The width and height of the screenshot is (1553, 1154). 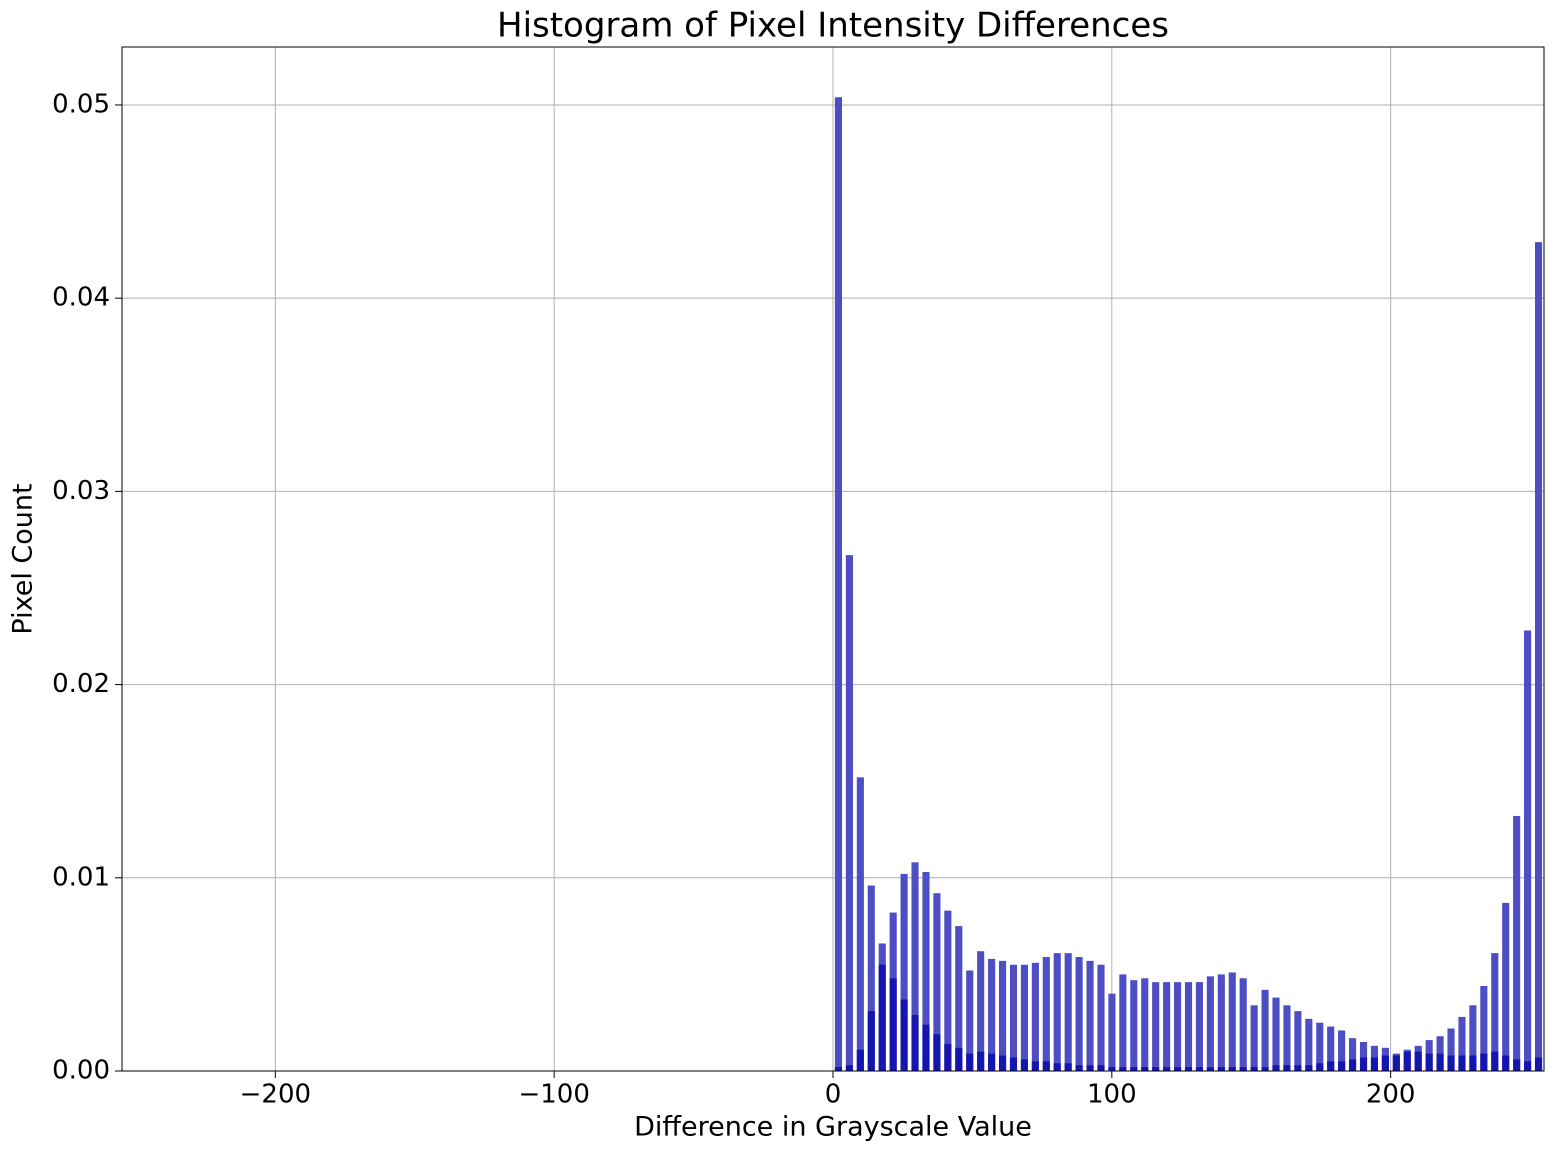 I want to click on y-tick-label: 0.03, so click(x=81, y=491).